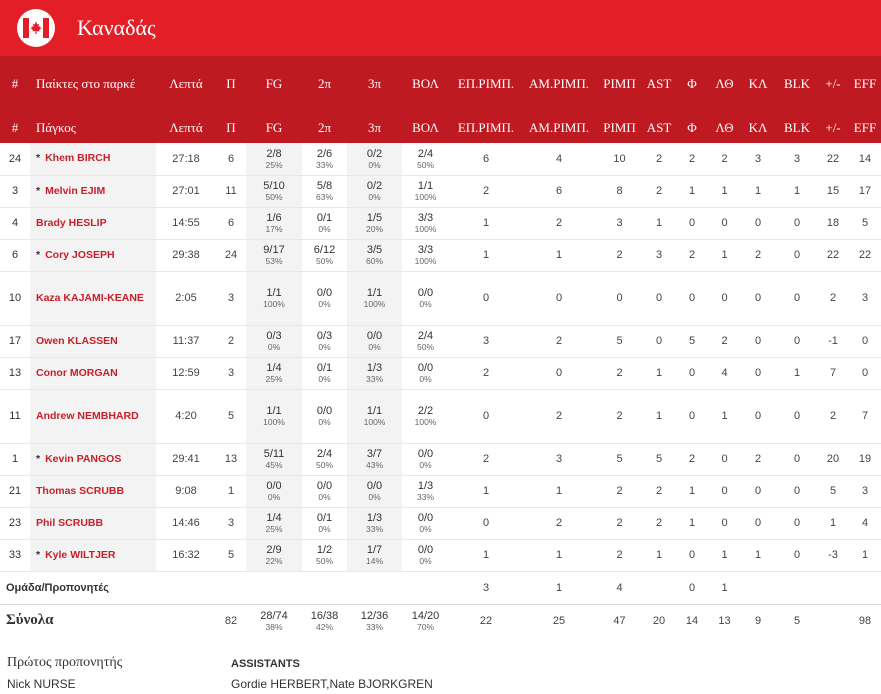 Image resolution: width=881 pixels, height=694 pixels. What do you see at coordinates (274, 191) in the screenshot?
I see `cell-fg: 5/10 50%` at bounding box center [274, 191].